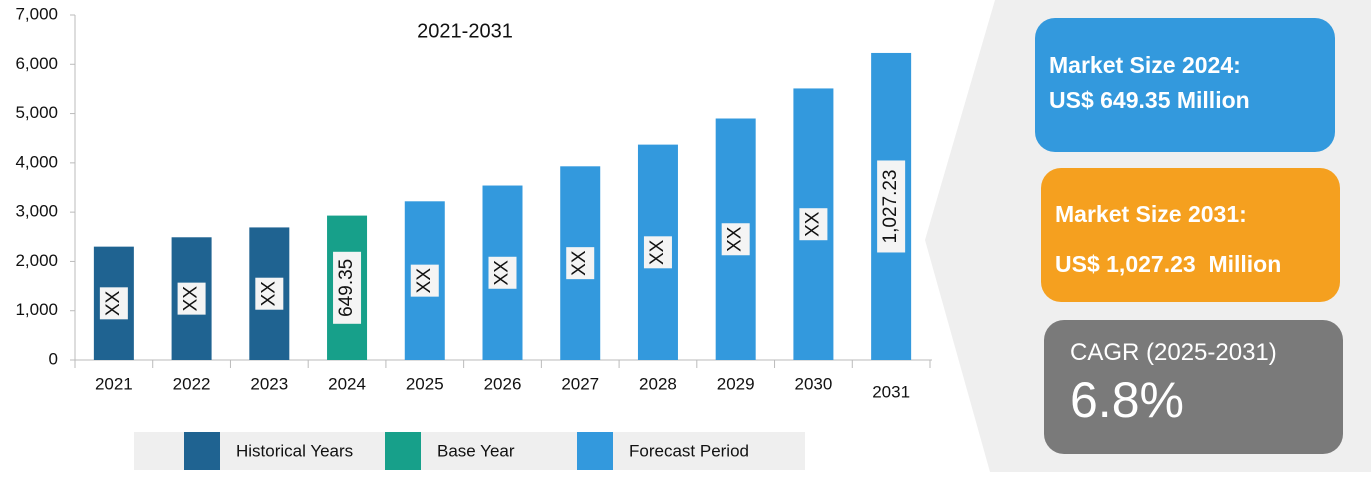 Image resolution: width=1371 pixels, height=478 pixels. Describe the element at coordinates (813, 383) in the screenshot. I see `x-tick-label: 2030` at that location.